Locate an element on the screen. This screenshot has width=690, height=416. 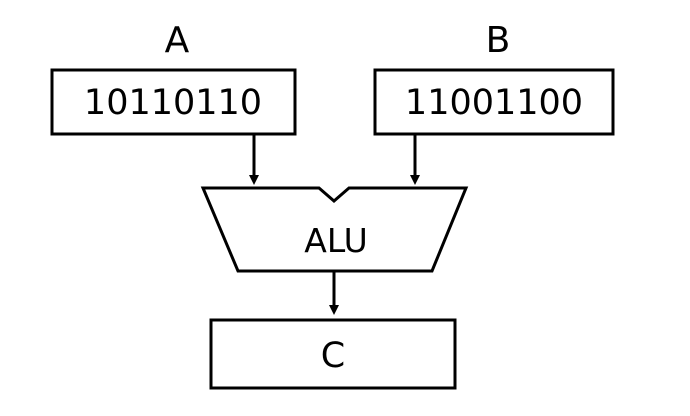
register-a-box is located at coordinates (173, 102).